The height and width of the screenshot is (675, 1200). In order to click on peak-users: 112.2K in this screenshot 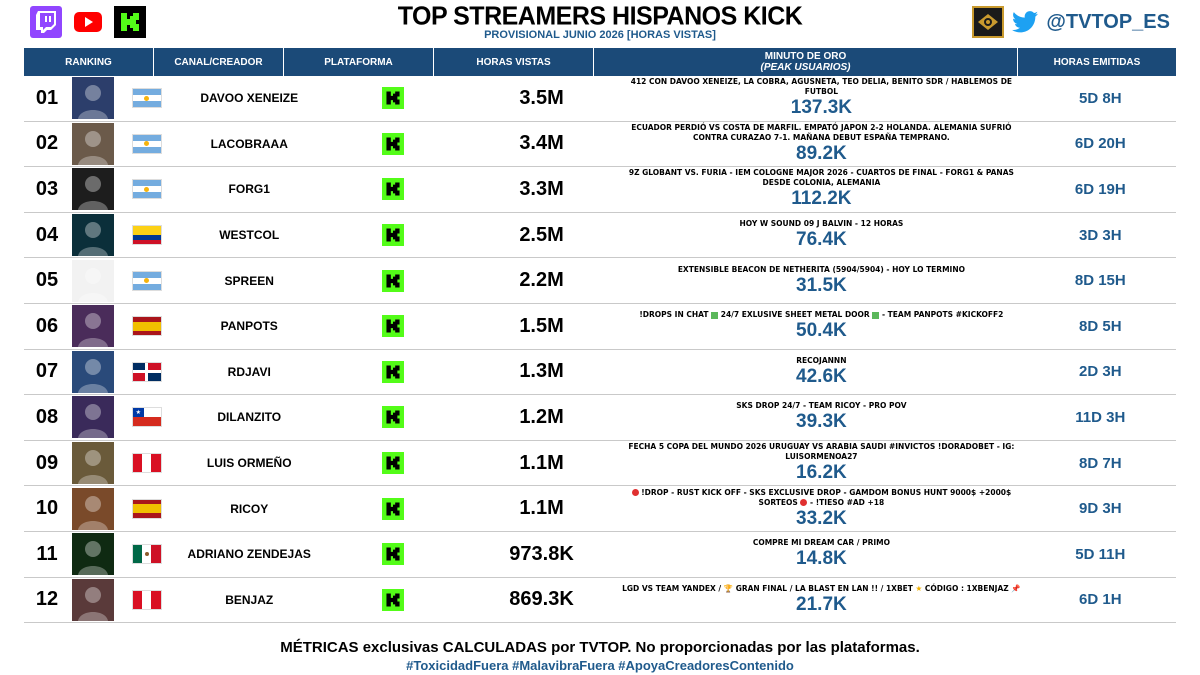, I will do `click(821, 199)`.